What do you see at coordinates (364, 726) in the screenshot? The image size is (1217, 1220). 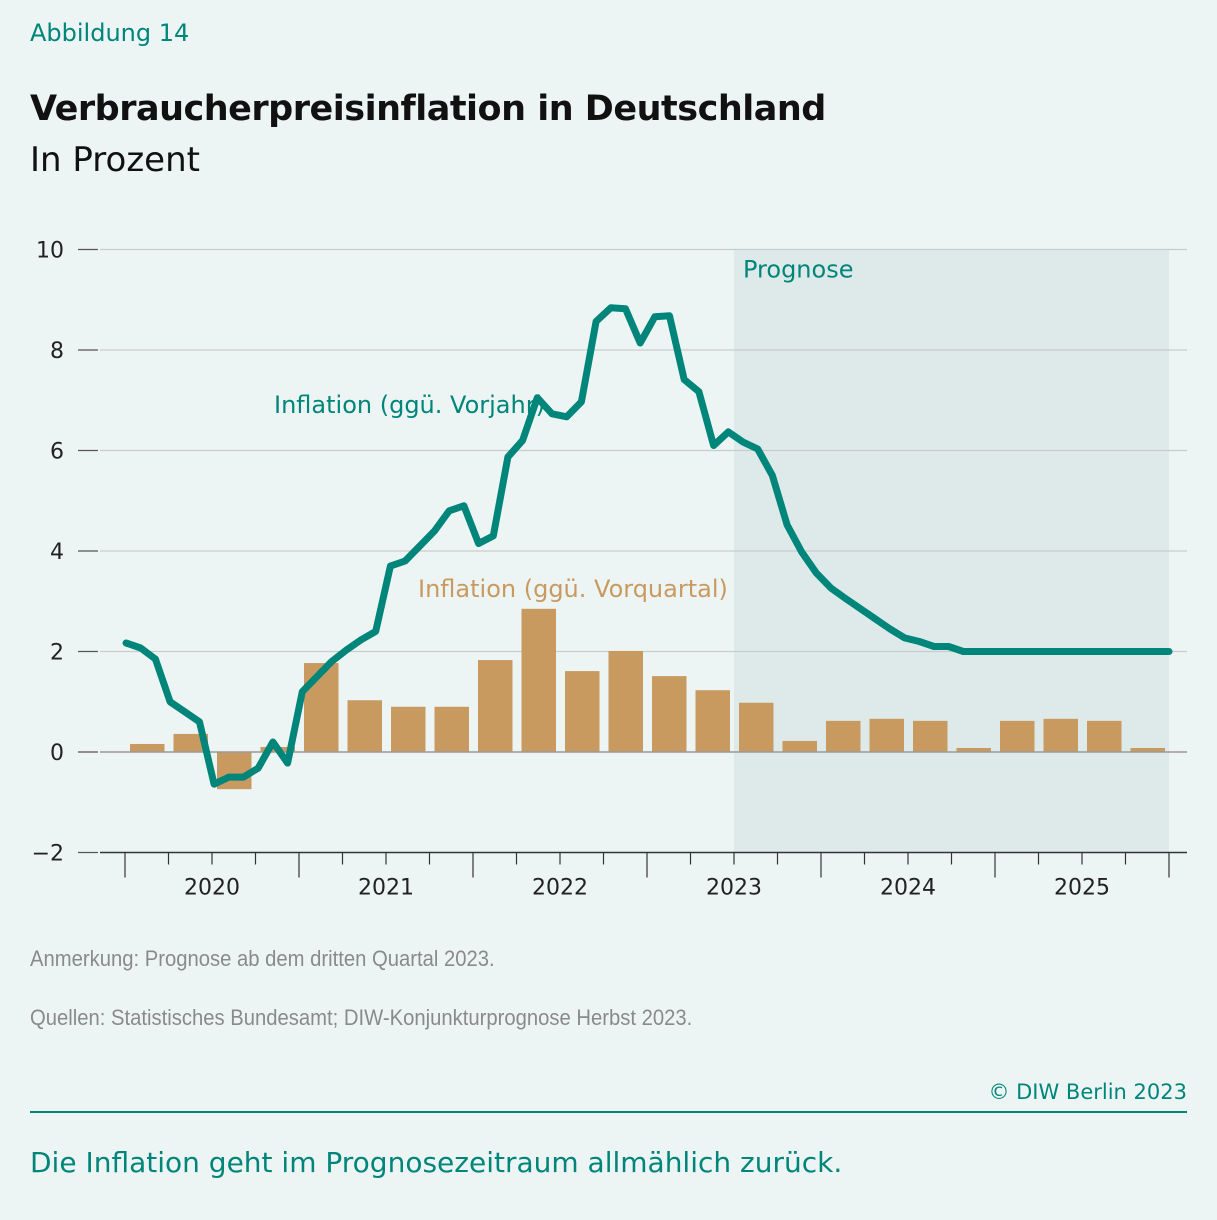 I see `bar-2021Q2` at bounding box center [364, 726].